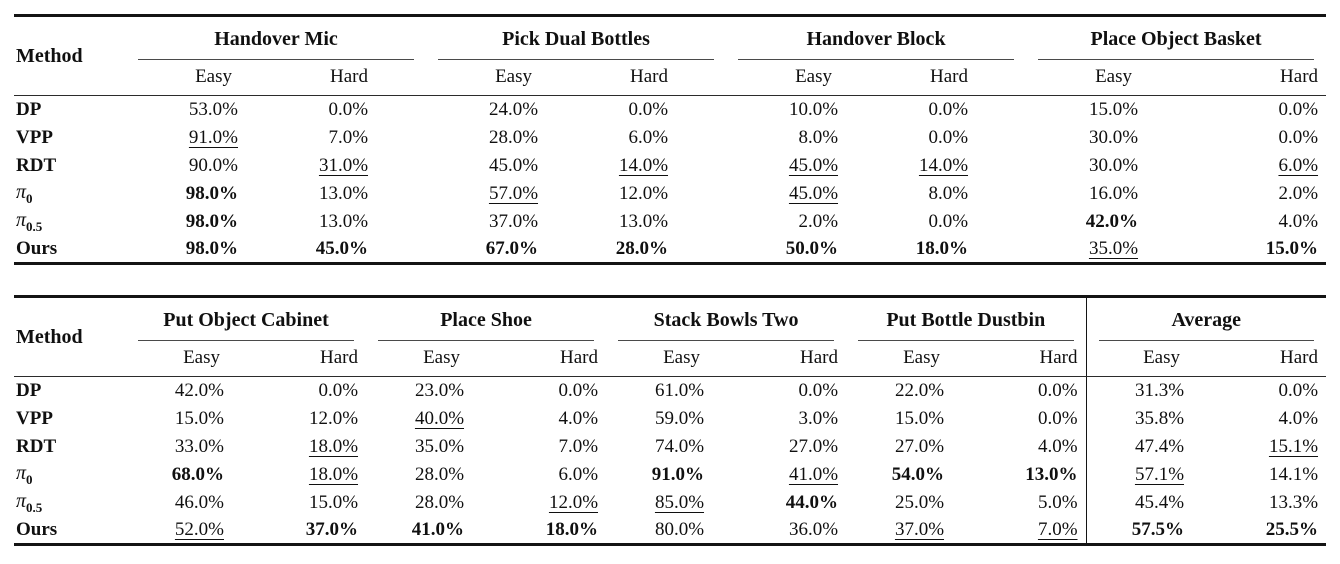 The height and width of the screenshot is (564, 1340). What do you see at coordinates (276, 39) in the screenshot?
I see `group-label: Handover Mic` at bounding box center [276, 39].